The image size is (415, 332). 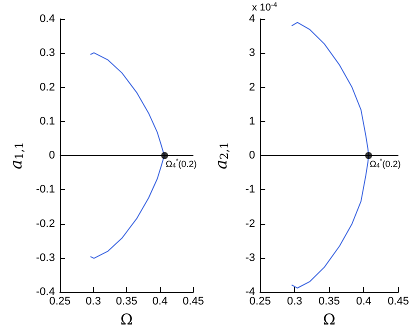 I want to click on y-tick-label: -1, so click(x=250, y=190).